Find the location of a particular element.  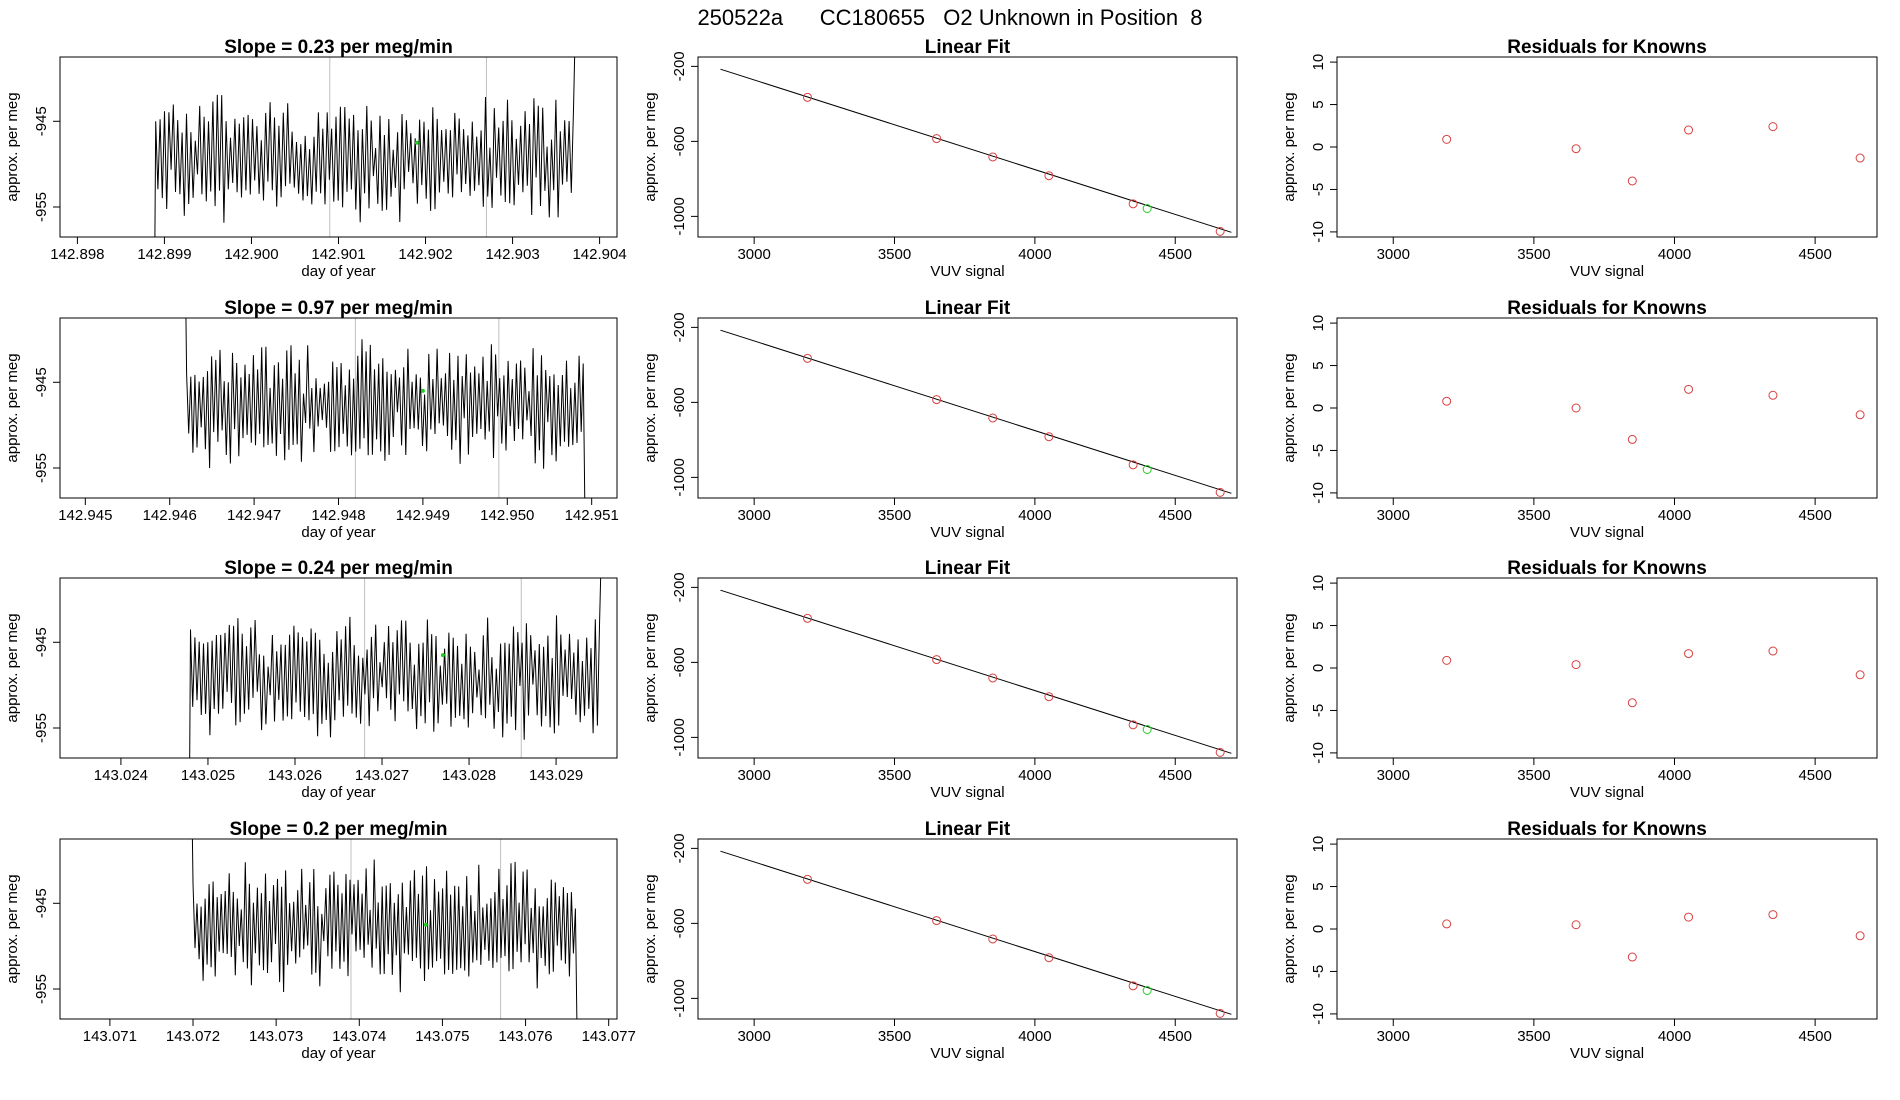

residuals-xtick-label: 4500 is located at coordinates (1814, 1036).